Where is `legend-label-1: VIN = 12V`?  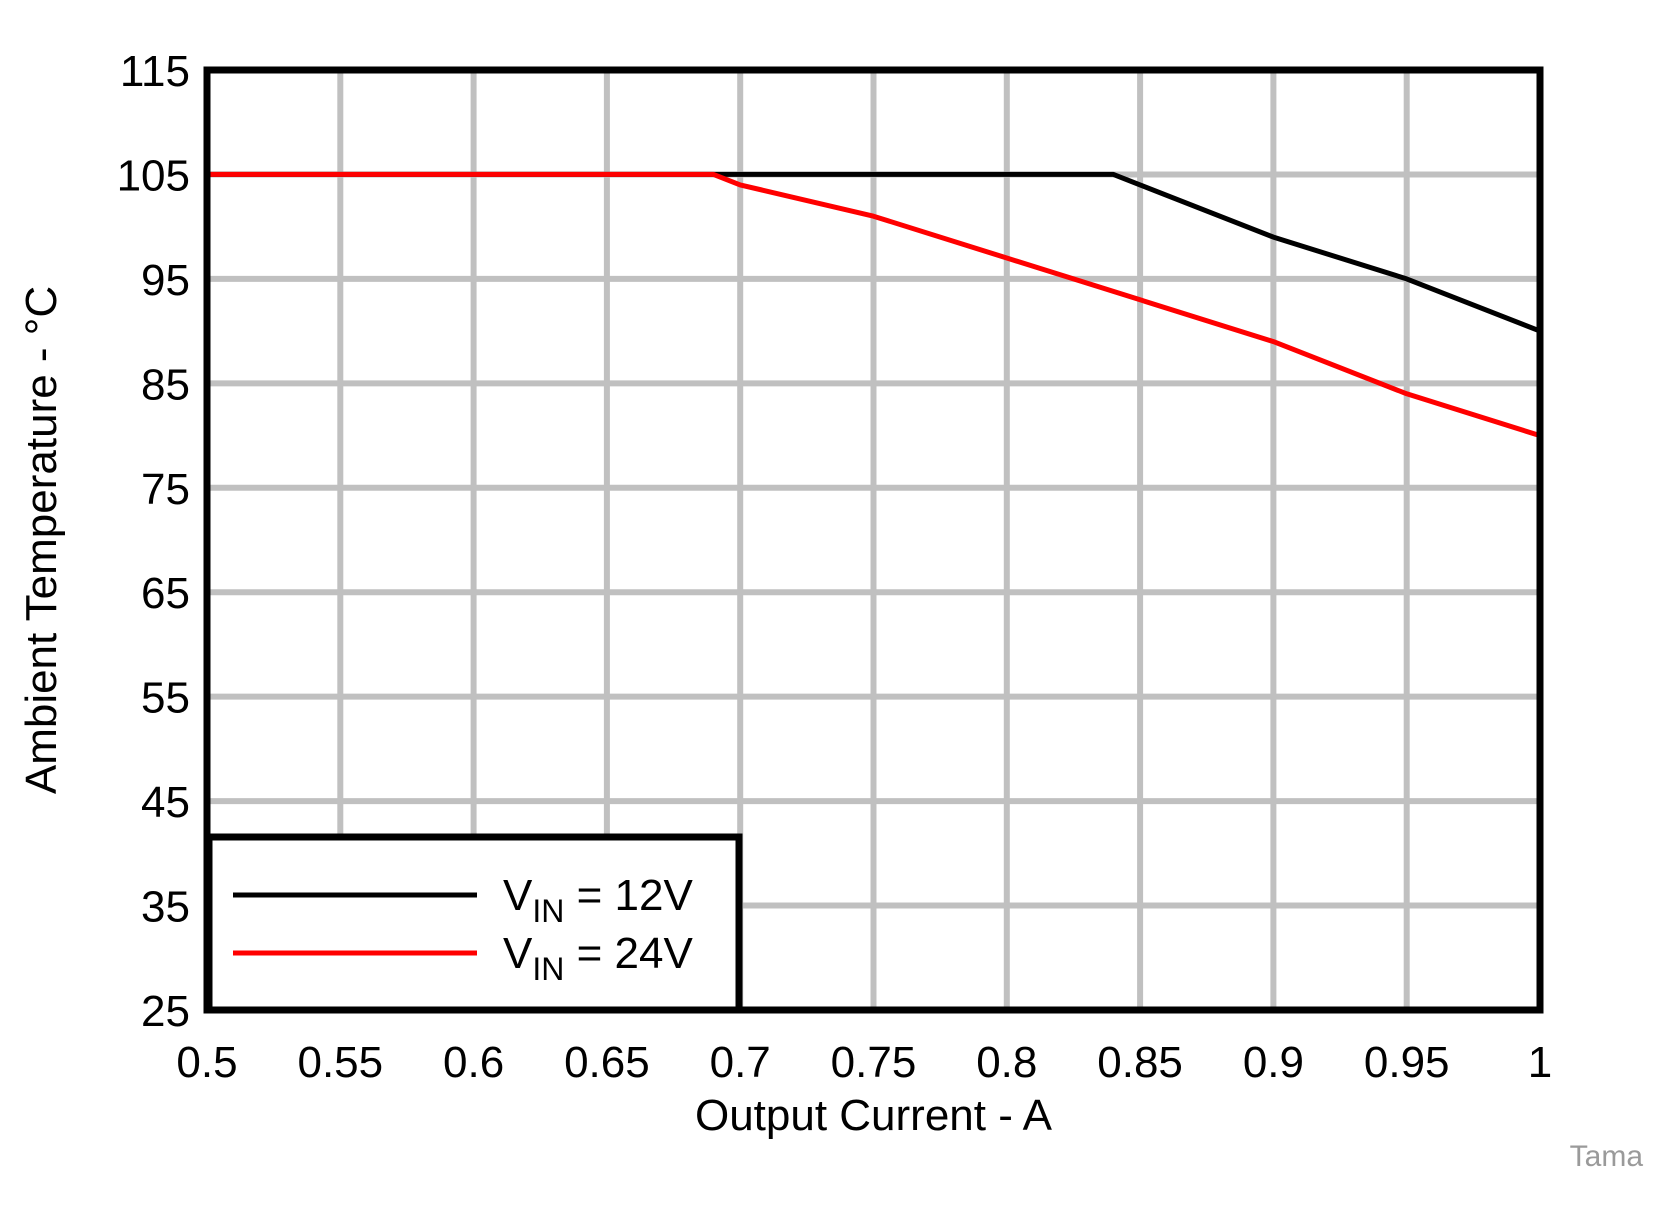
legend-label-1: VIN = 12V is located at coordinates (598, 900).